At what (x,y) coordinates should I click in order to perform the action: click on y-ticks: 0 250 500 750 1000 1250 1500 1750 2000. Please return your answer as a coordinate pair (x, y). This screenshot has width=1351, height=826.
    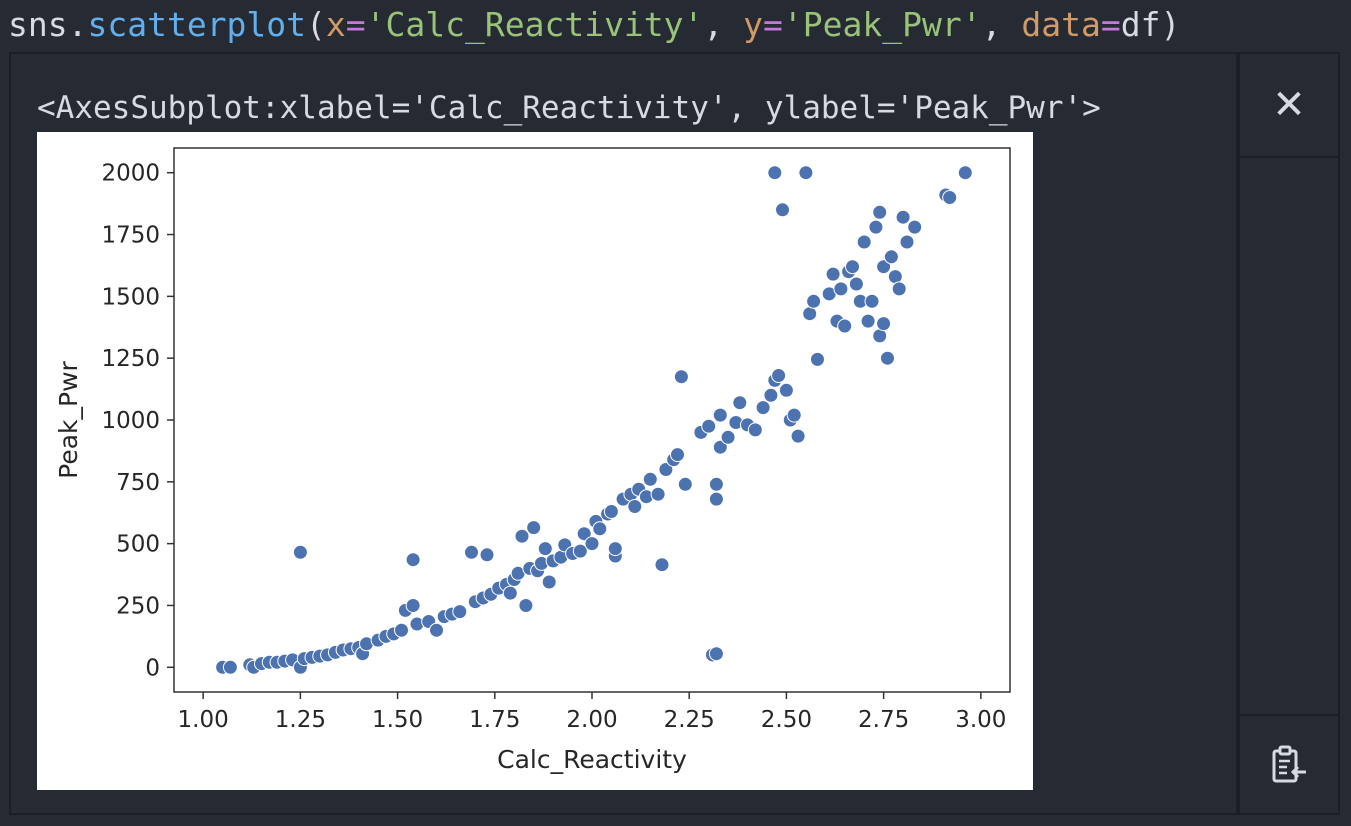
    Looking at the image, I should click on (137, 421).